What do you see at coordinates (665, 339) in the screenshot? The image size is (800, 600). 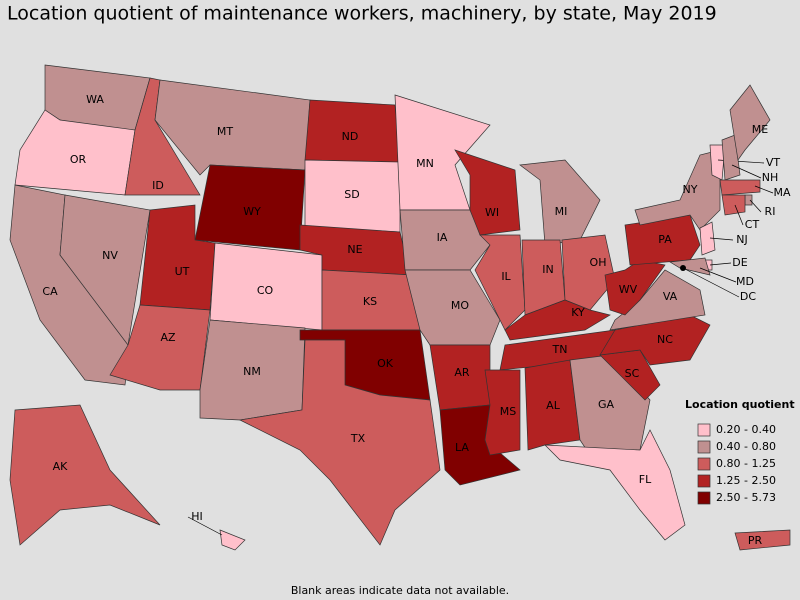 I see `state-label: NC` at bounding box center [665, 339].